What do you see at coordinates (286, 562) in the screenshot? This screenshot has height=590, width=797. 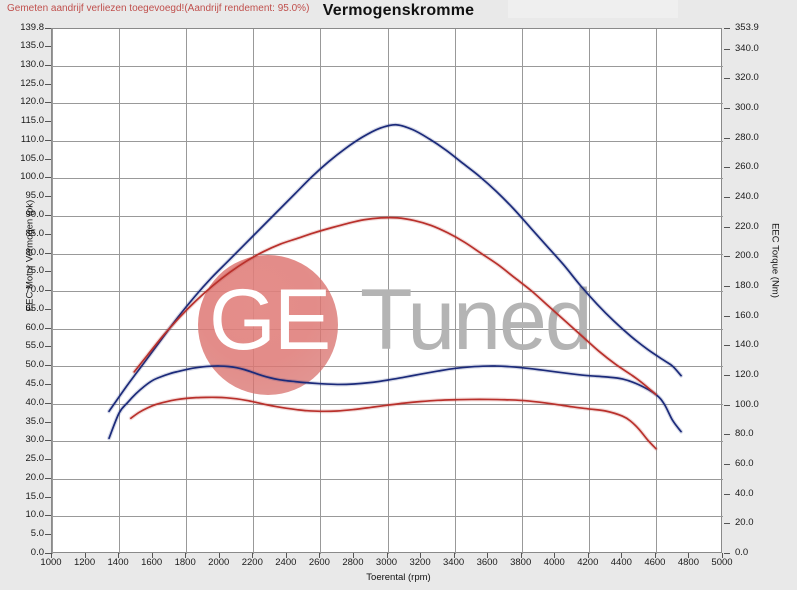 I see `x-axis-tick-label: 2400` at bounding box center [286, 562].